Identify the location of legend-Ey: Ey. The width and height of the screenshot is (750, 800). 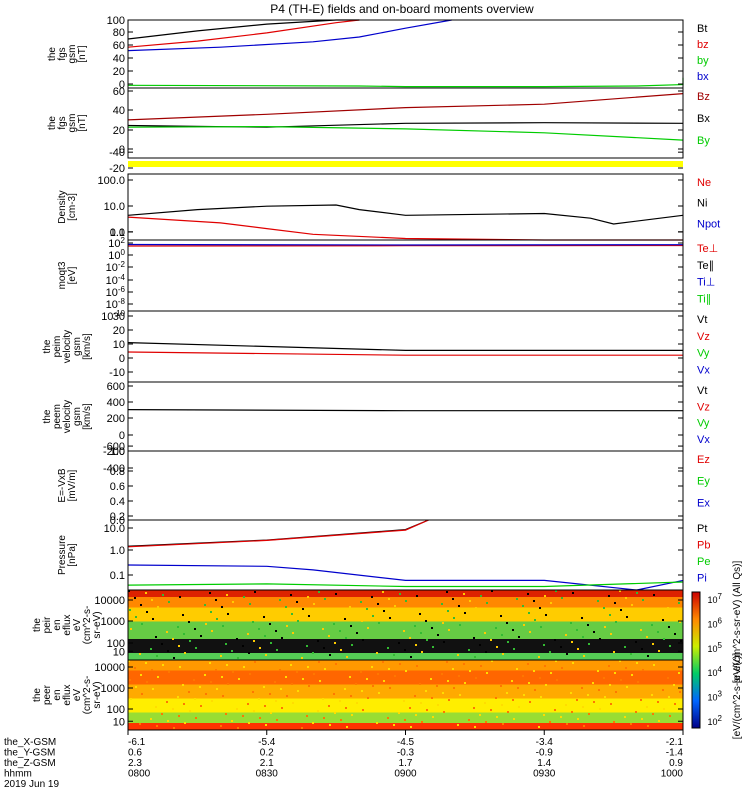
(703, 482).